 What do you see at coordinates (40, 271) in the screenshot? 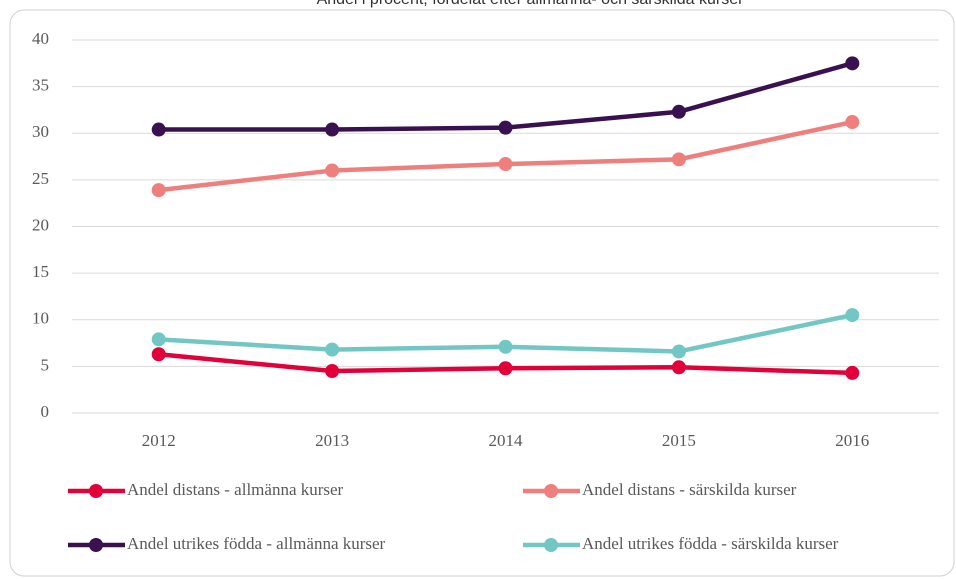
I see `y-tick-label: 15` at bounding box center [40, 271].